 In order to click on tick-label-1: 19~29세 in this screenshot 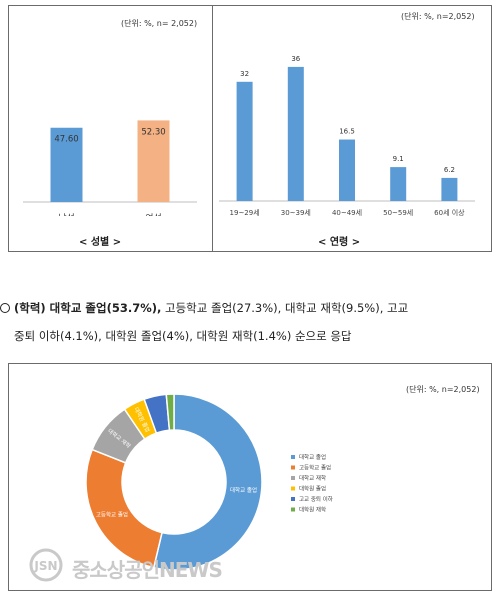, I will do `click(245, 212)`.